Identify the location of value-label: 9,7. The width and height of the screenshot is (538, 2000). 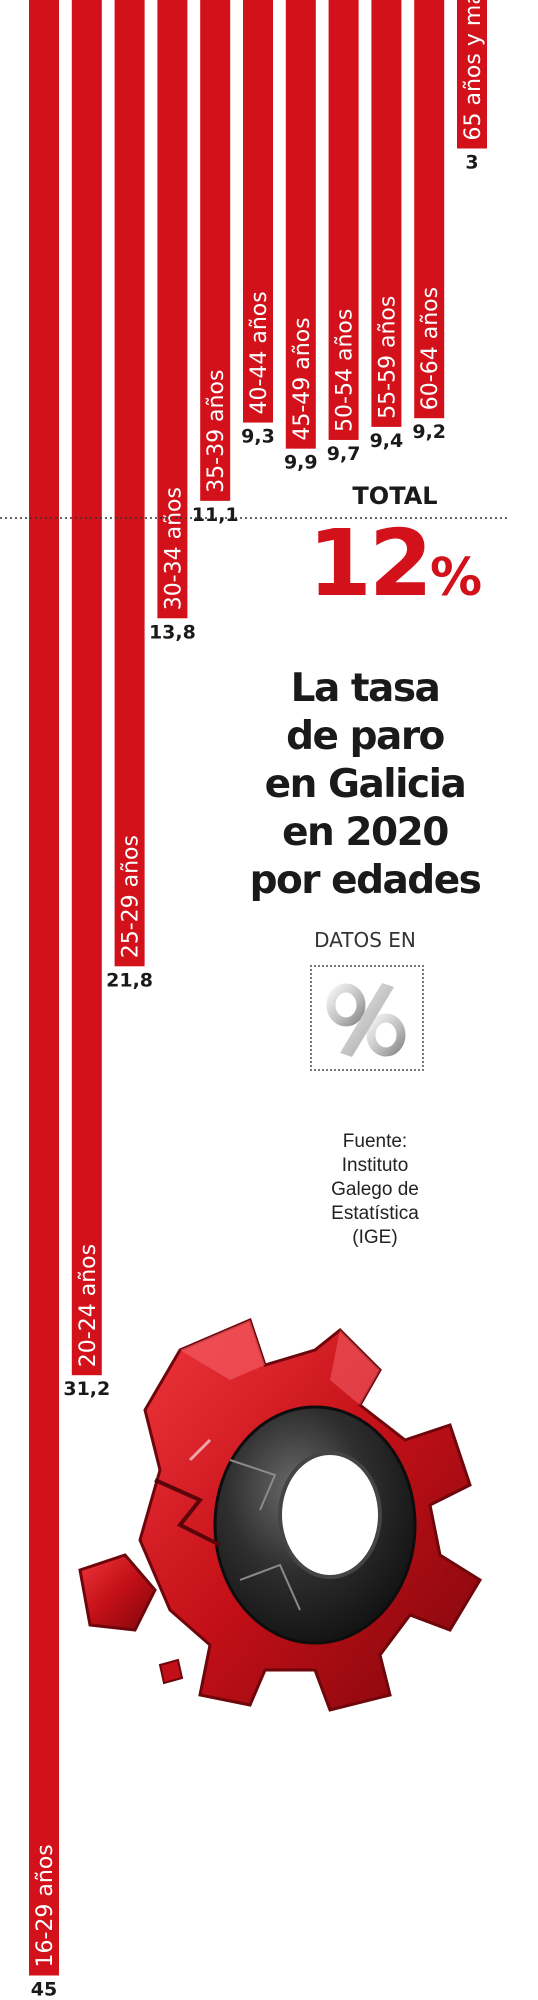
(344, 454).